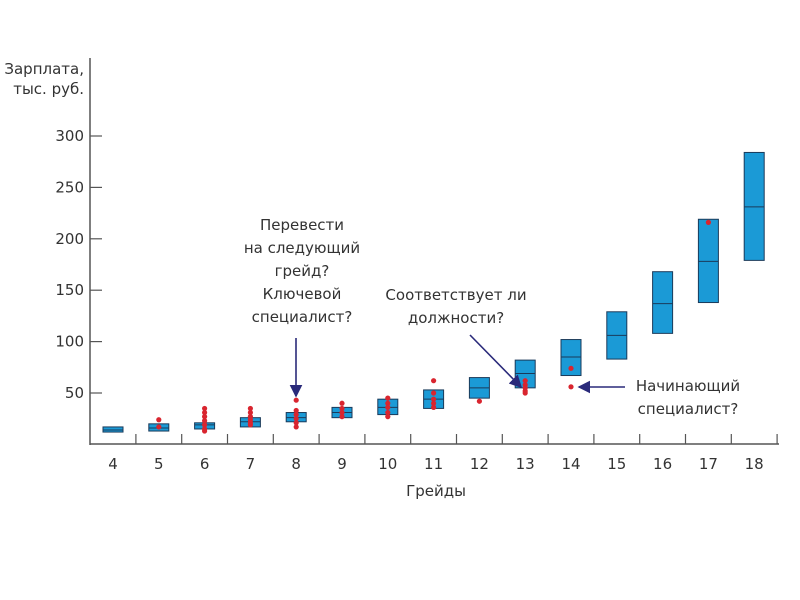  I want to click on annotation-text: Соответствует ли, so click(455, 295).